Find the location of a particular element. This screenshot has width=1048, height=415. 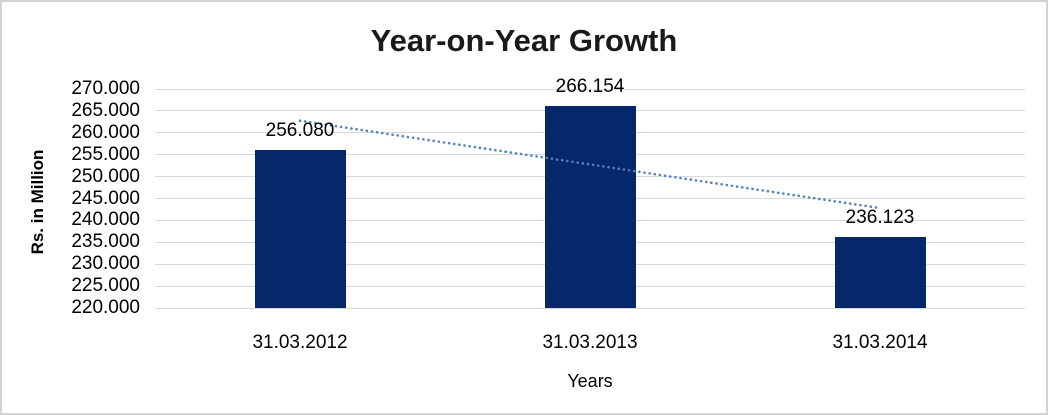

y-tick-label: 220.000 is located at coordinates (105, 307).